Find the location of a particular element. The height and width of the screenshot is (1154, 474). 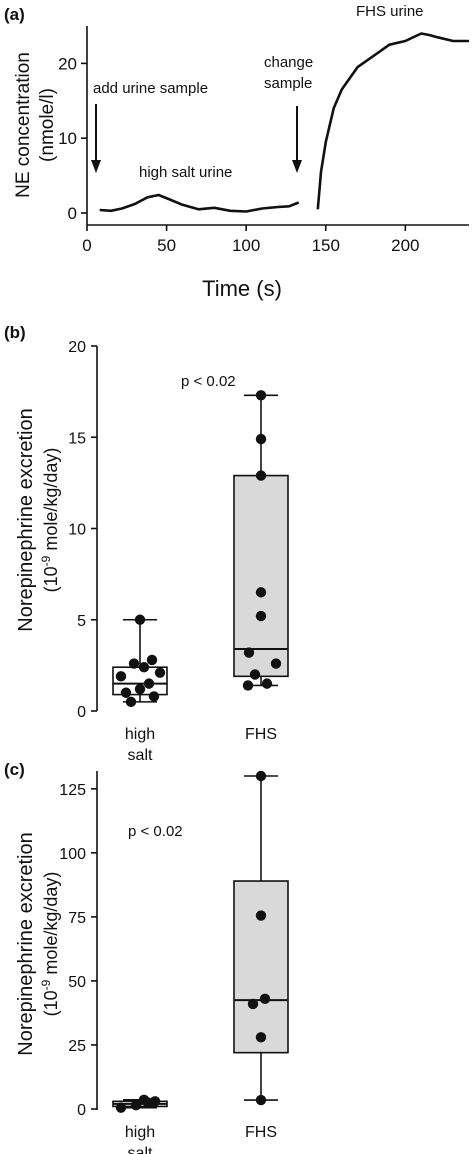

panel-a-label: (a) is located at coordinates (14, 14).